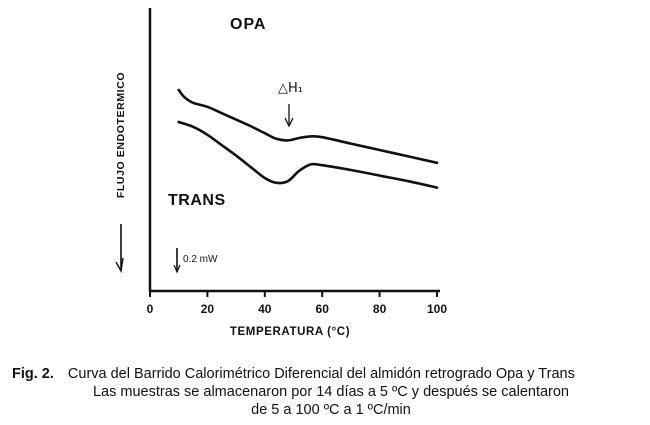 The image size is (650, 425). What do you see at coordinates (308, 154) in the screenshot?
I see `series-line-trans` at bounding box center [308, 154].